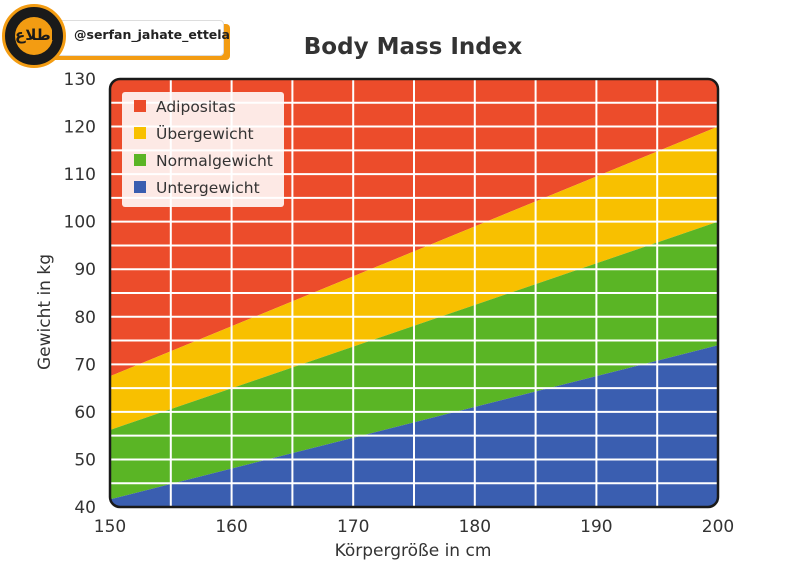 The width and height of the screenshot is (786, 578). I want to click on x-tick-label: 160, so click(231, 527).